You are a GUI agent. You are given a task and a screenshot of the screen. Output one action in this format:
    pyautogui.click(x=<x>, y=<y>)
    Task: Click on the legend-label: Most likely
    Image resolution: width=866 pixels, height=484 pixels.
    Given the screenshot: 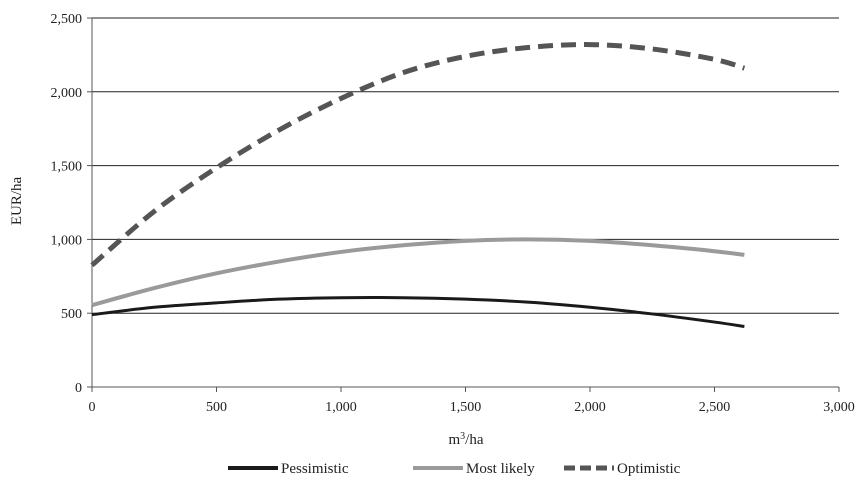 What is the action you would take?
    pyautogui.click(x=500, y=469)
    